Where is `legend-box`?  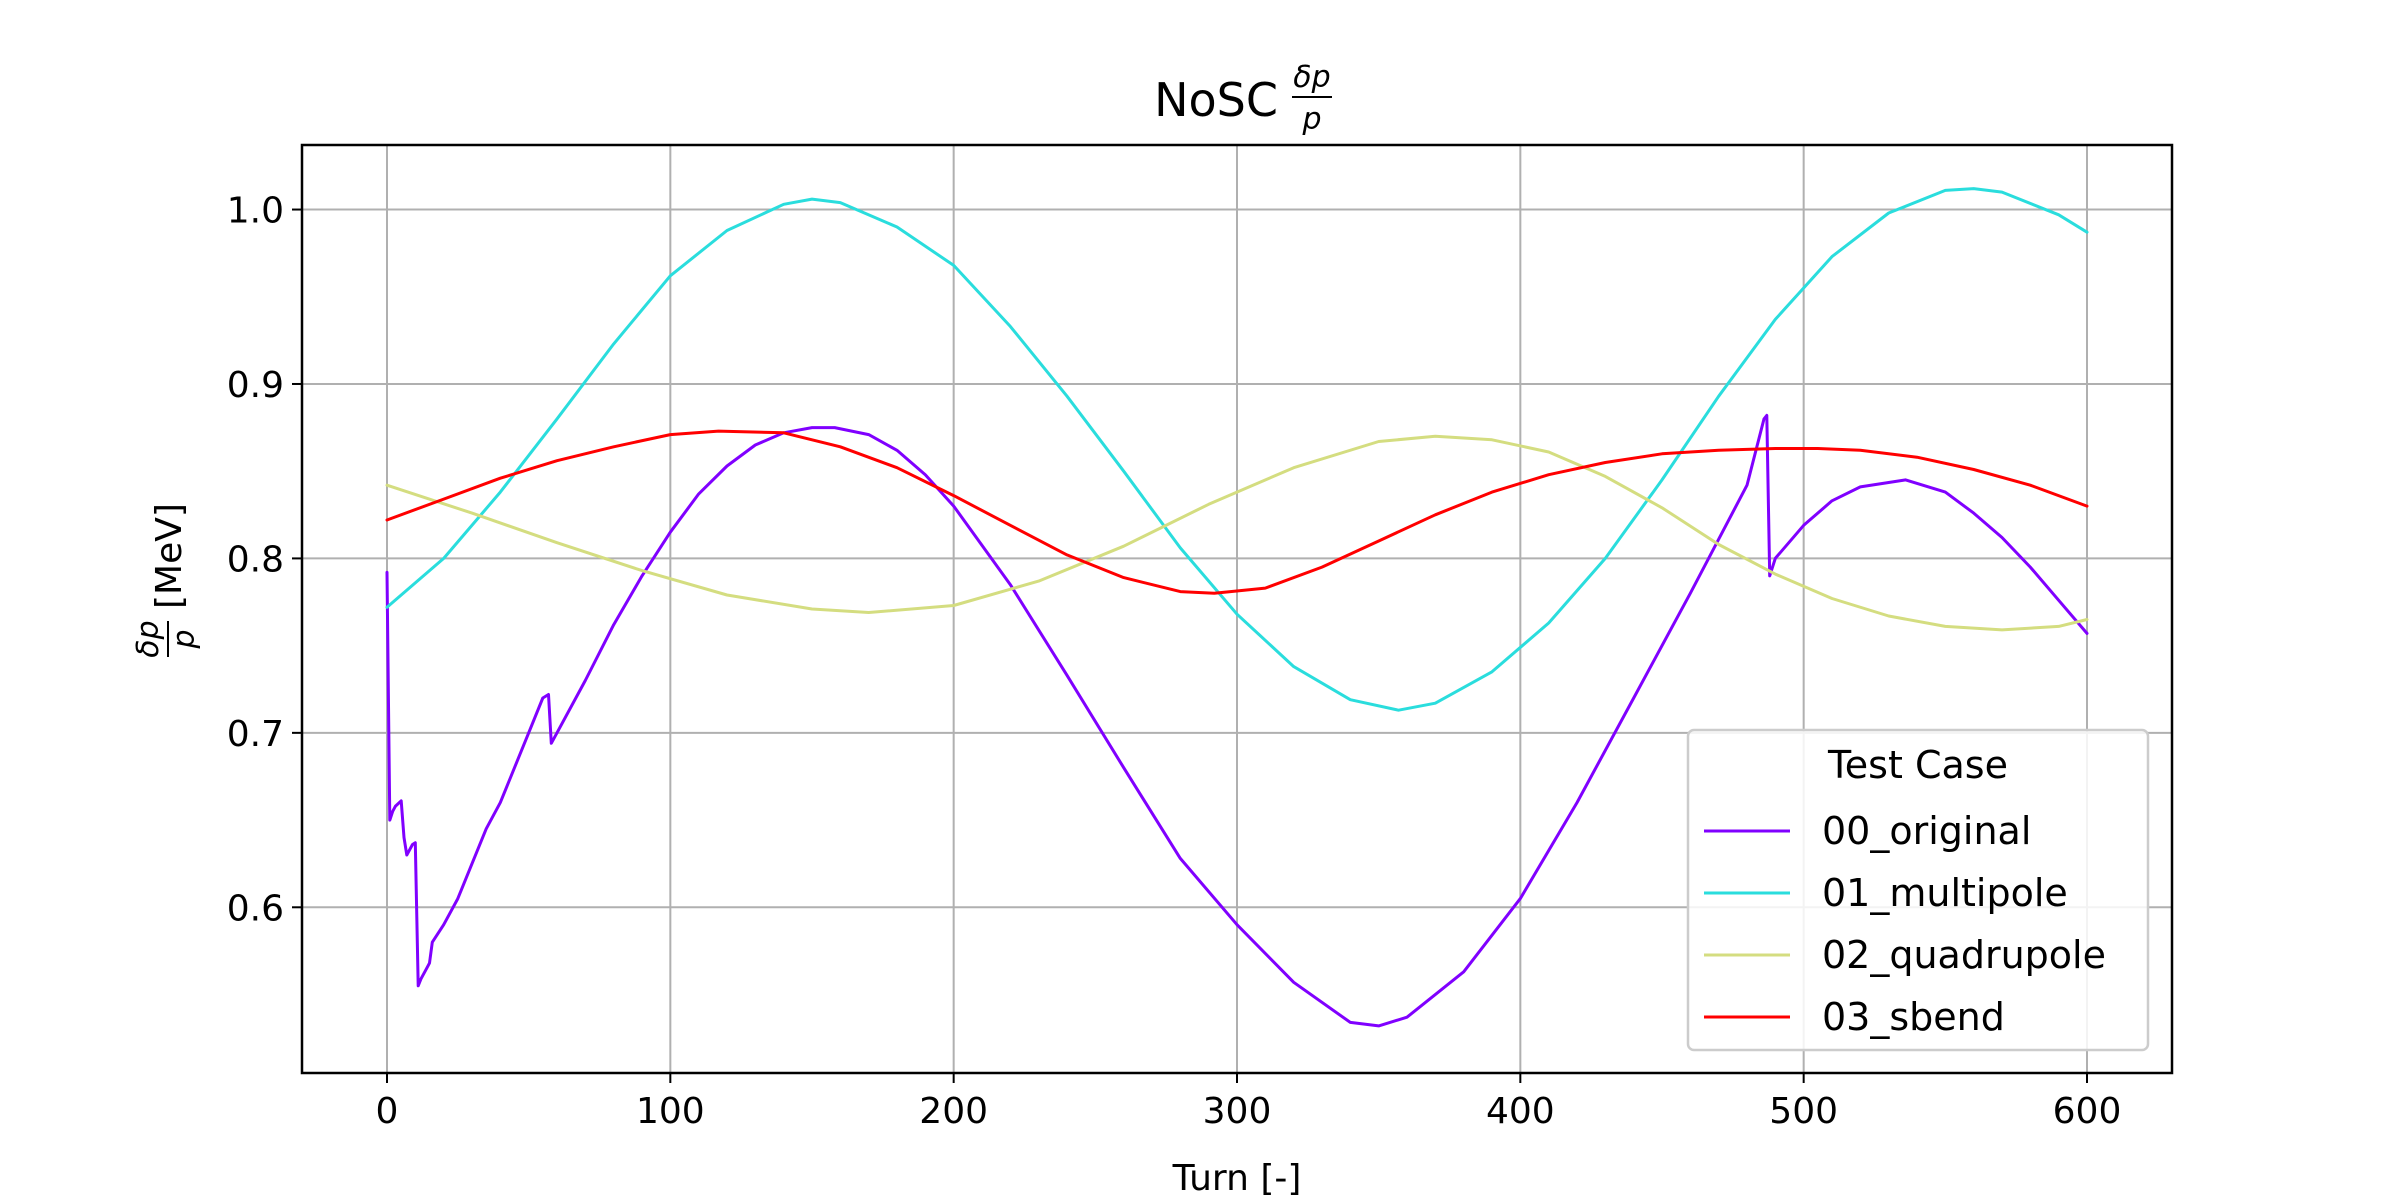 legend-box is located at coordinates (1918, 890).